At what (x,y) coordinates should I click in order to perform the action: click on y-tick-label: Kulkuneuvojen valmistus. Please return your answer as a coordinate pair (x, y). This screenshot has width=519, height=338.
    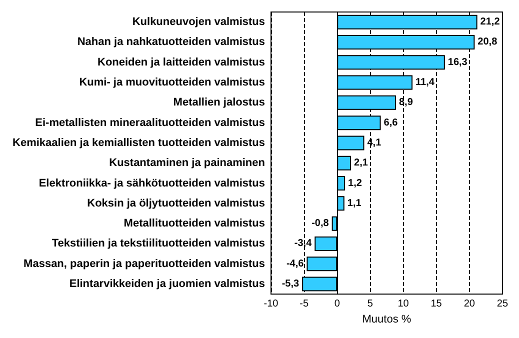
    Looking at the image, I should click on (198, 22).